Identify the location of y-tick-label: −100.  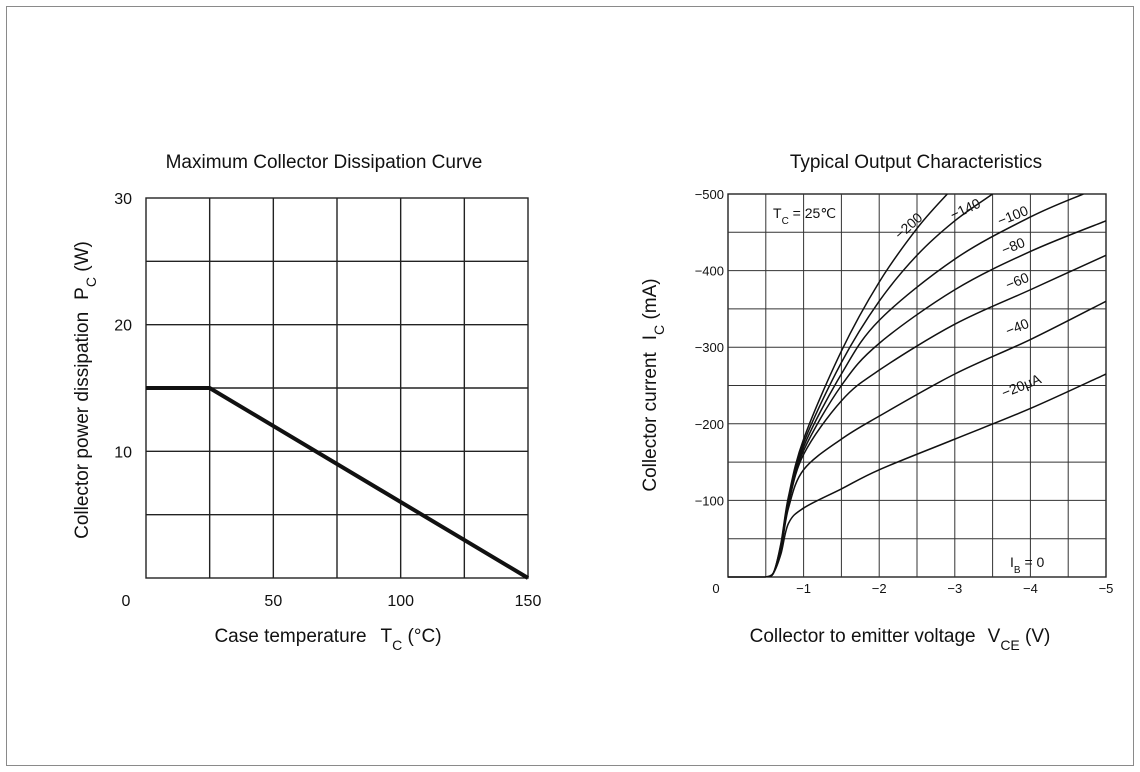
(709, 500).